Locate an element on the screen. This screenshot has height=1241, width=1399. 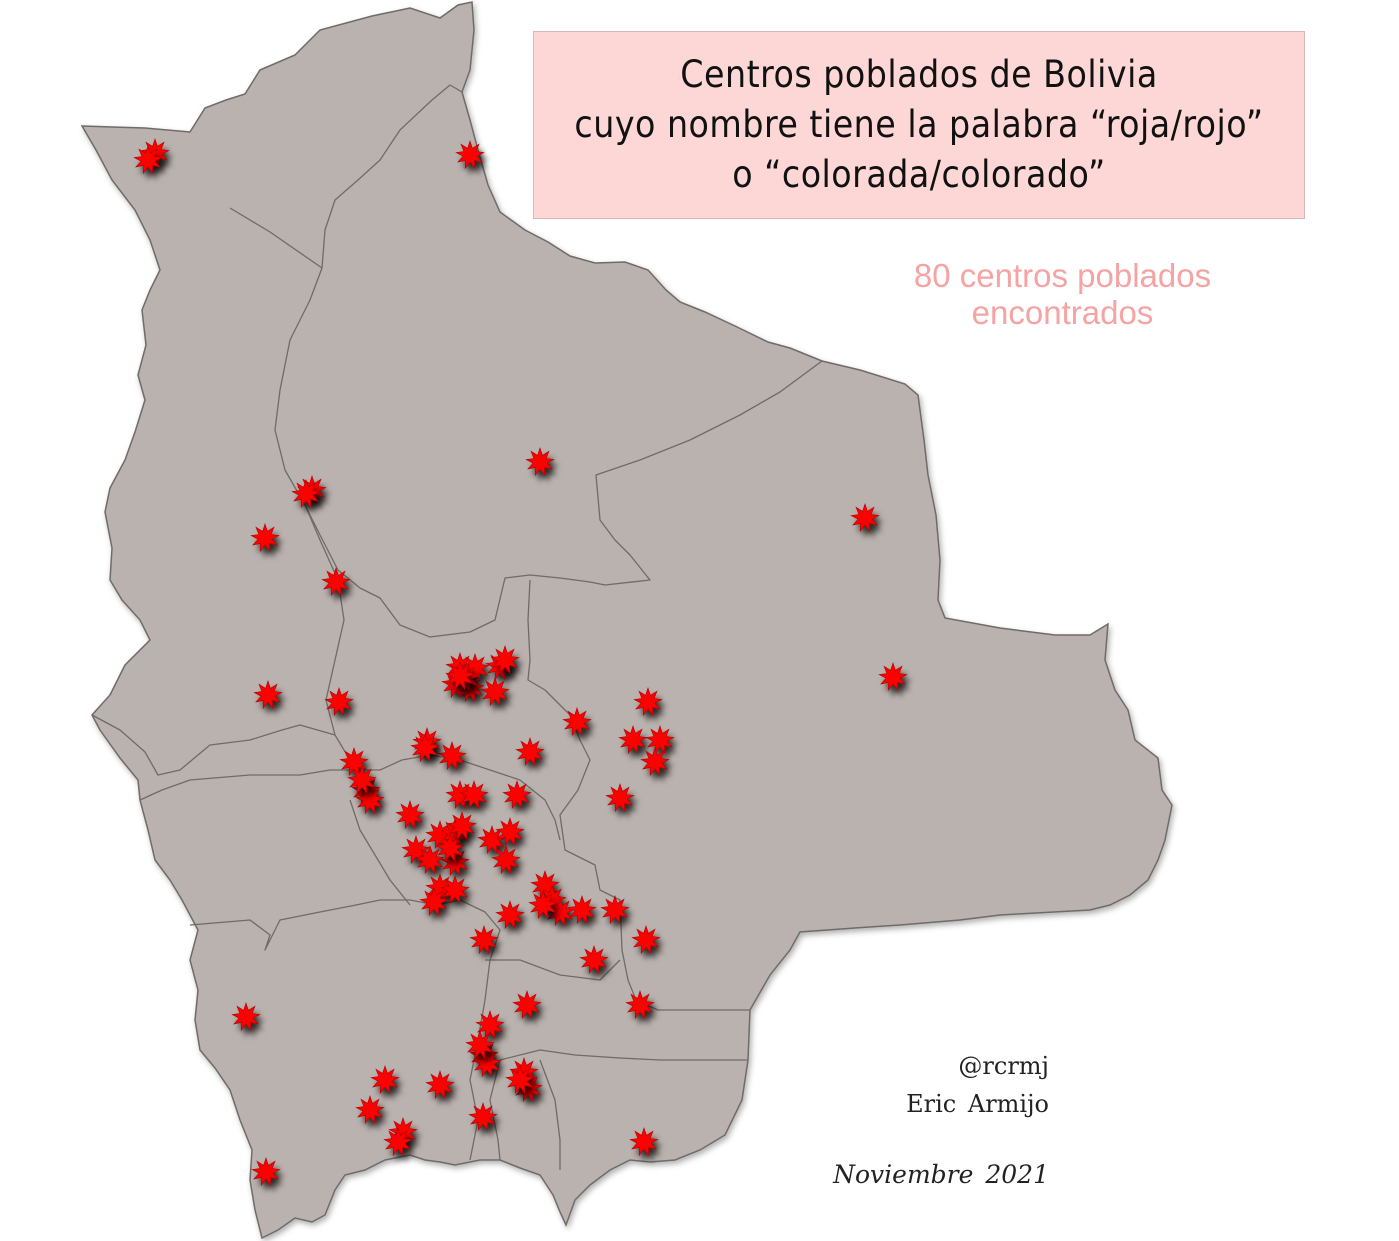
title-line-1: Centros poblados de Bolivia is located at coordinates (919, 74).